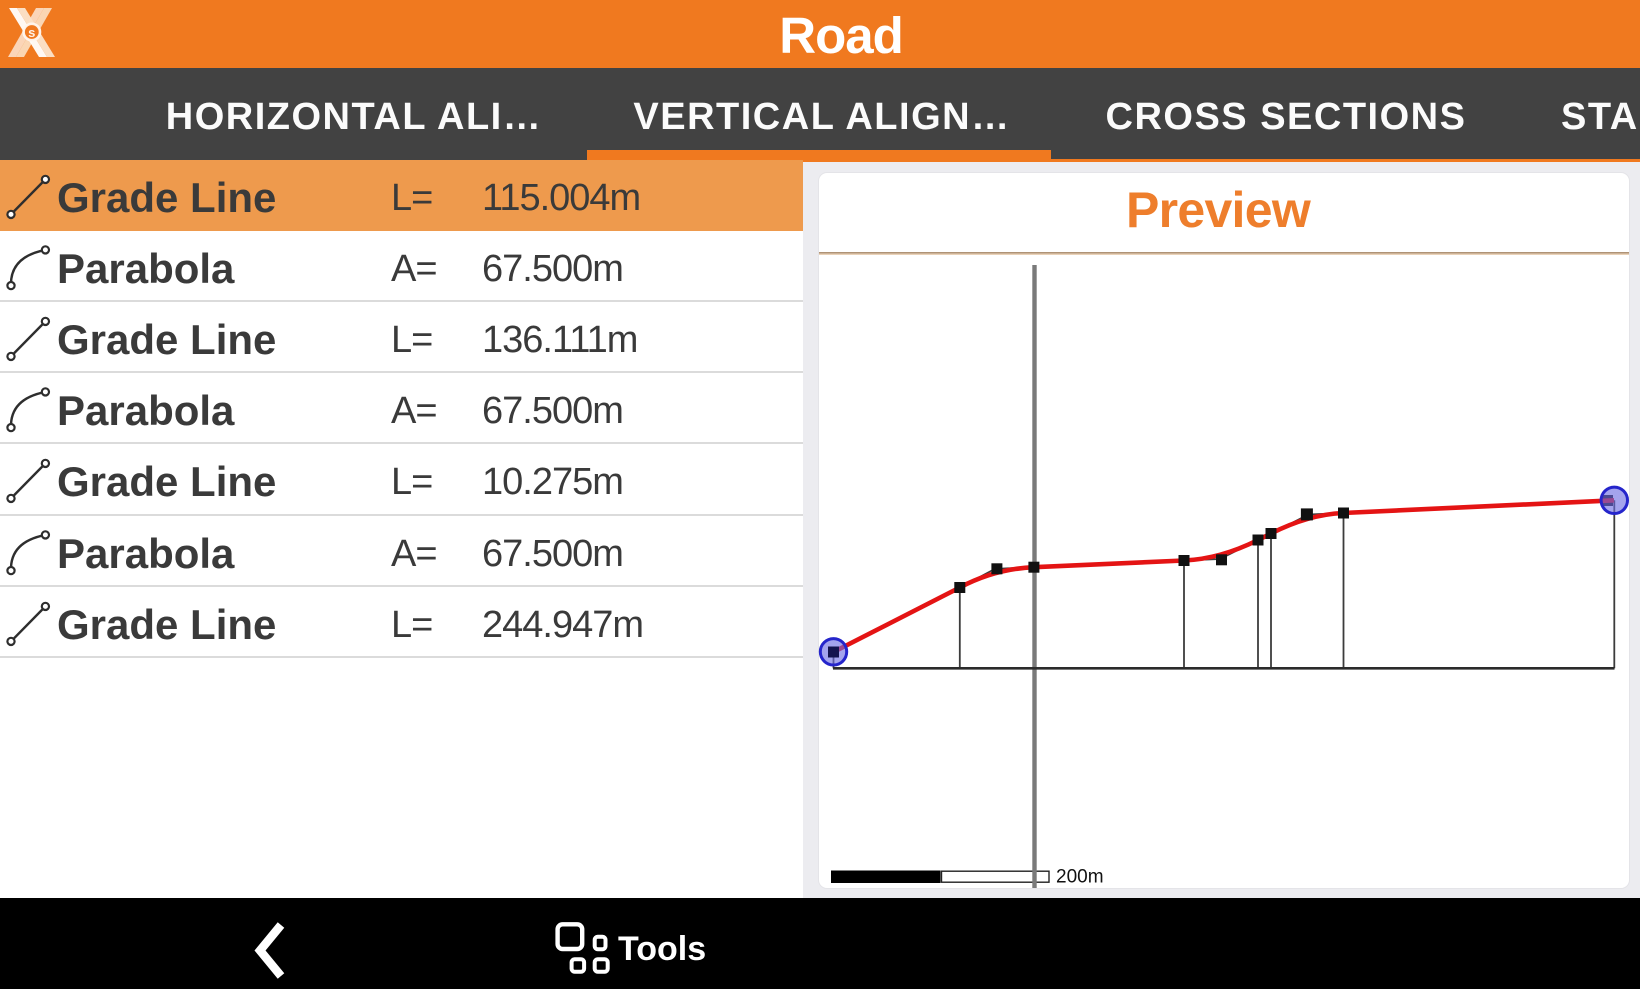 This screenshot has width=1640, height=995. What do you see at coordinates (31, 32) in the screenshot?
I see `svg-text: s` at bounding box center [31, 32].